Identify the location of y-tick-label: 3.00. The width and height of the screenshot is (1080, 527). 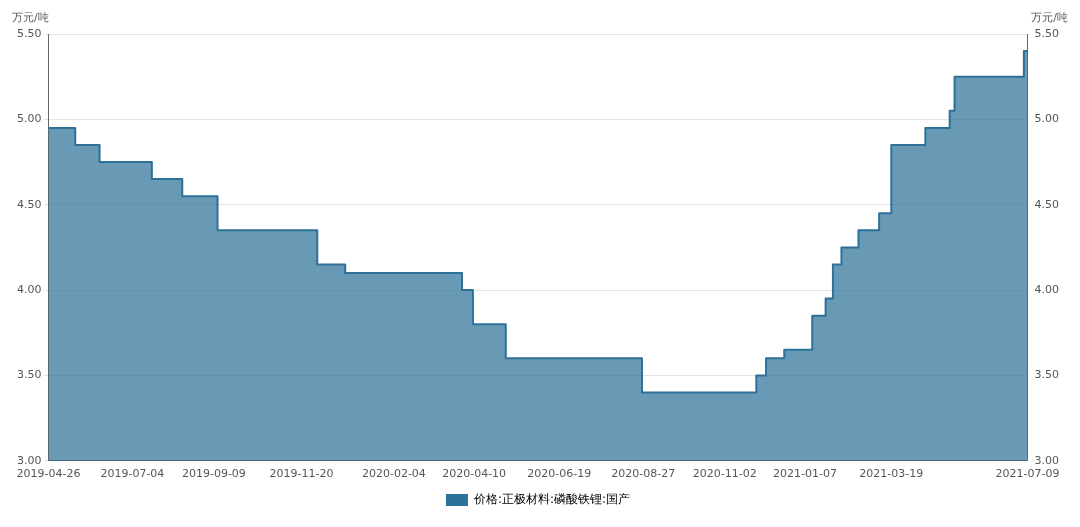
(29, 460).